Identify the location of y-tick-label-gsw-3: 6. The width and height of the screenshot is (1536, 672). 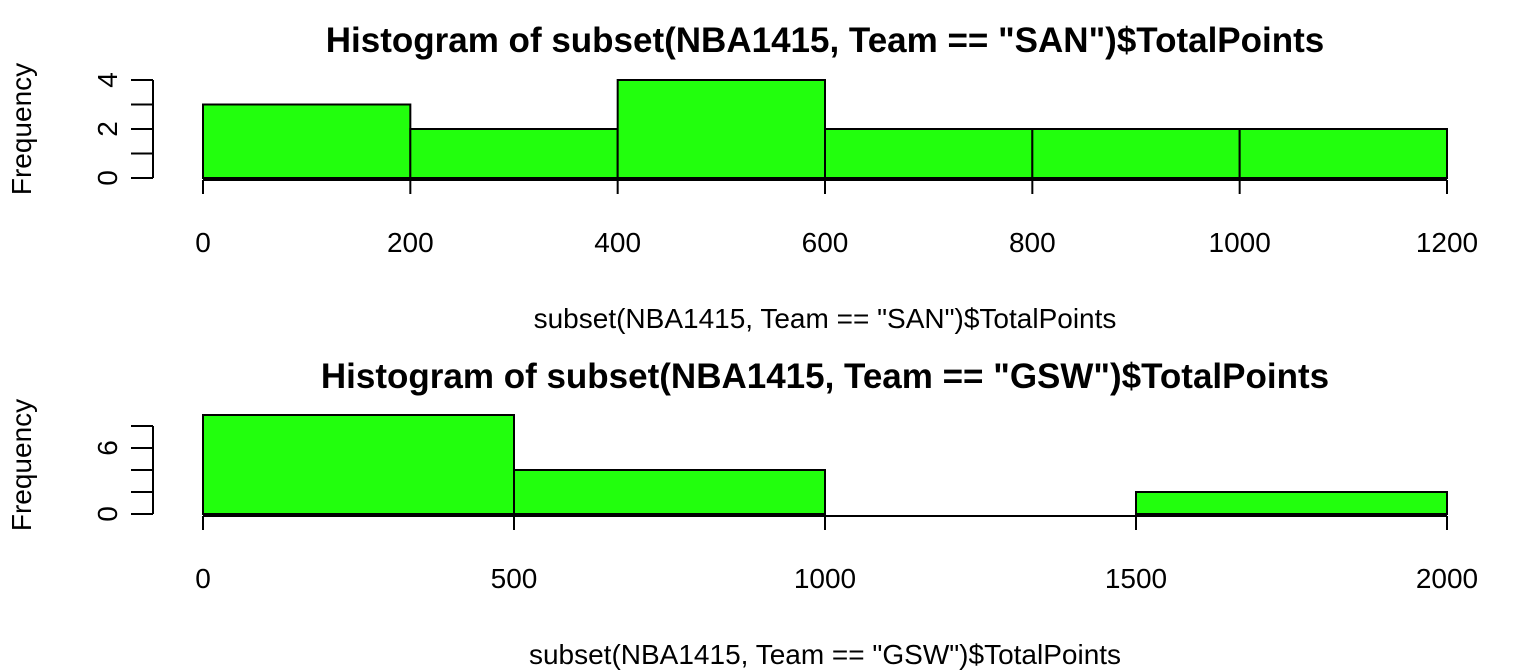
(107, 448).